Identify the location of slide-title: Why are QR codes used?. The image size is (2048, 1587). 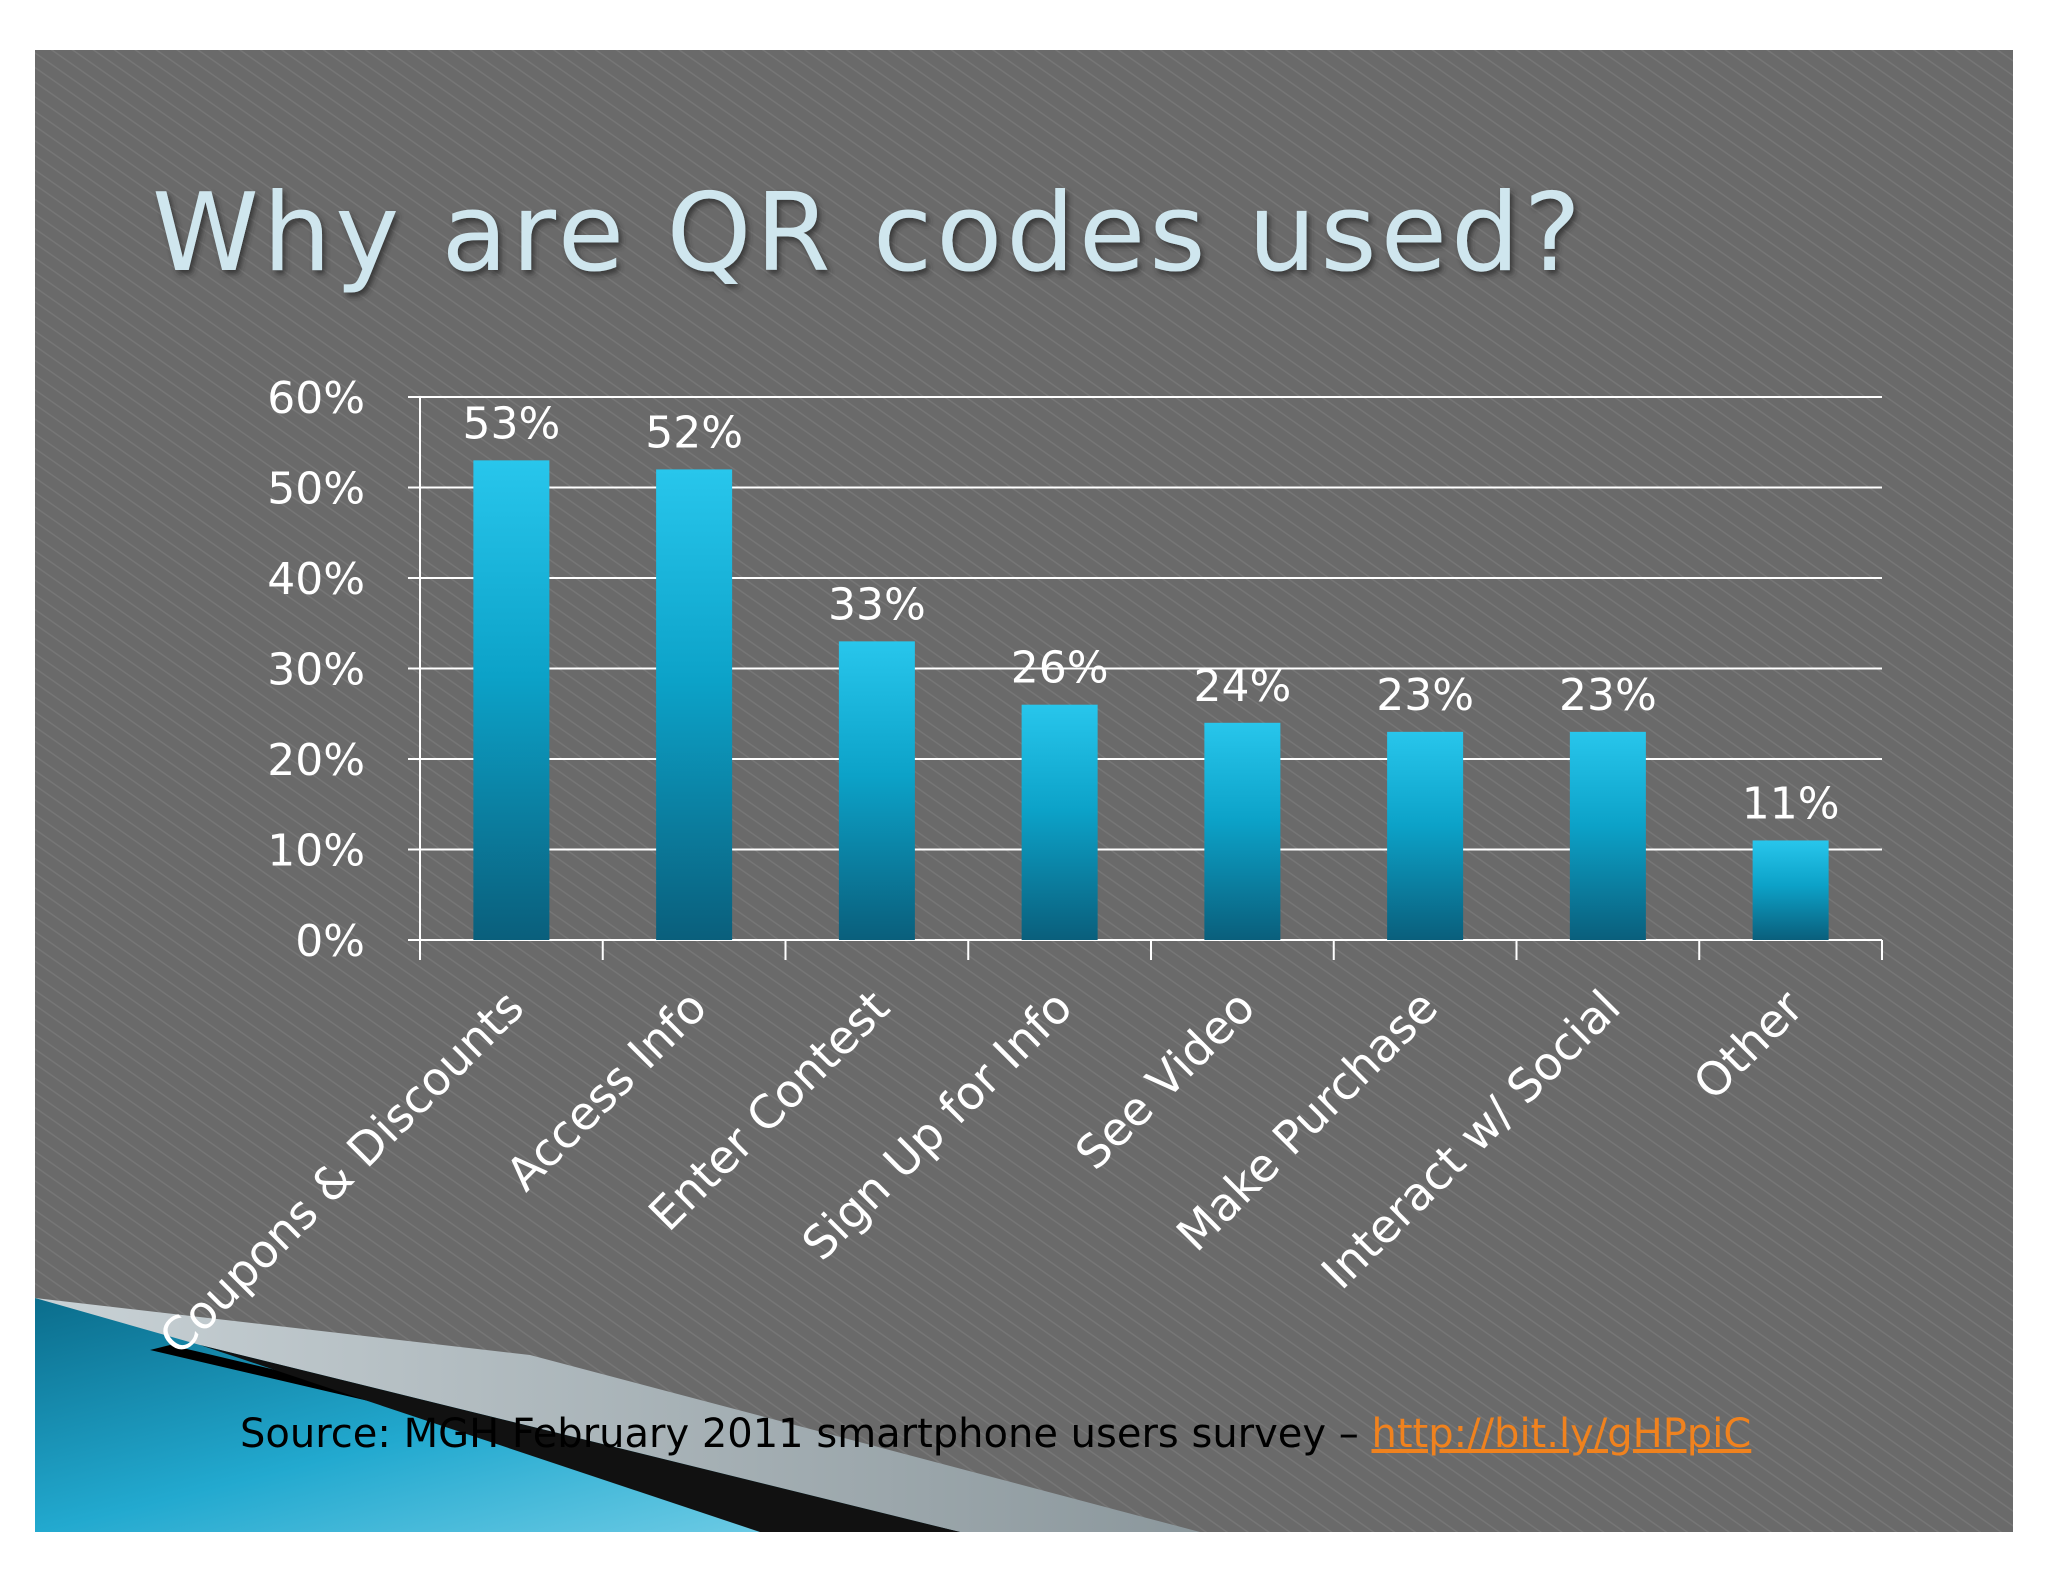
(868, 233).